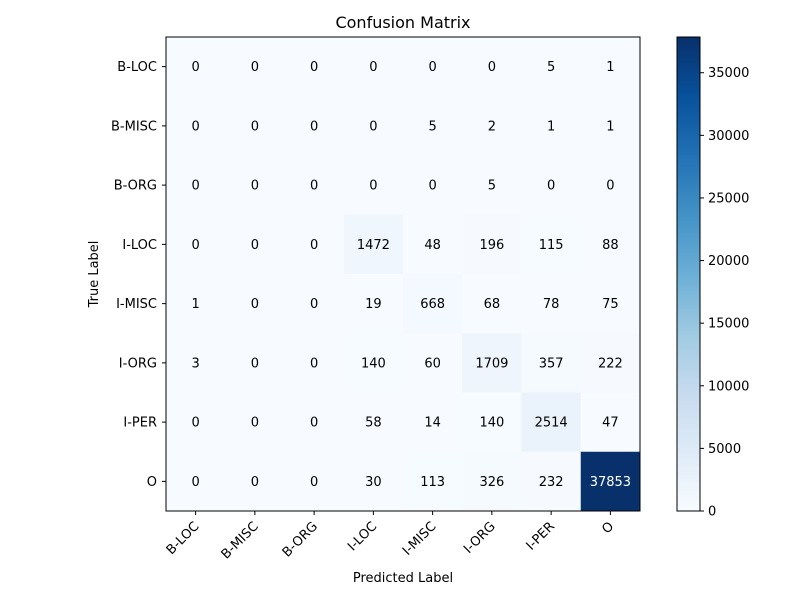 This screenshot has height=600, width=800. I want to click on y-tick-label: O, so click(152, 482).